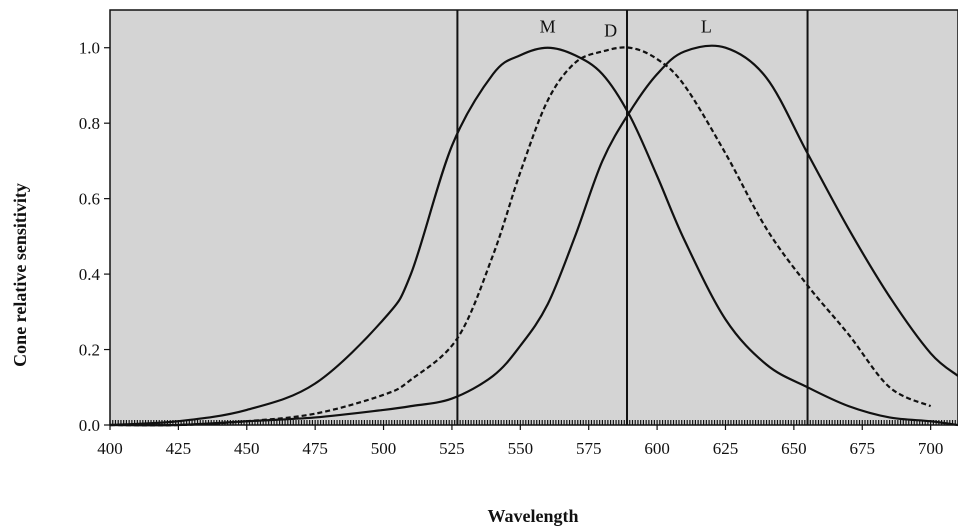 The height and width of the screenshot is (527, 958). I want to click on x-tick-label: 675, so click(863, 448).